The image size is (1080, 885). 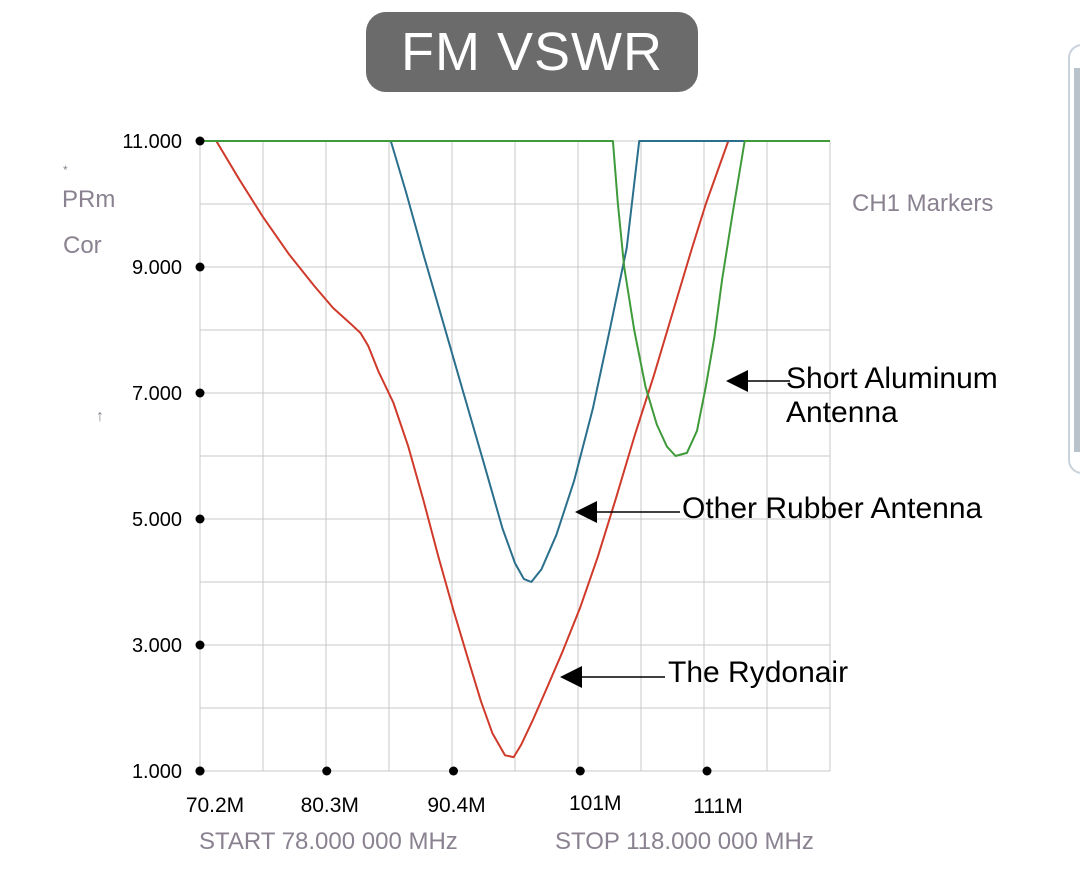 I want to click on x-tick-label: 90.4M, so click(x=456, y=805).